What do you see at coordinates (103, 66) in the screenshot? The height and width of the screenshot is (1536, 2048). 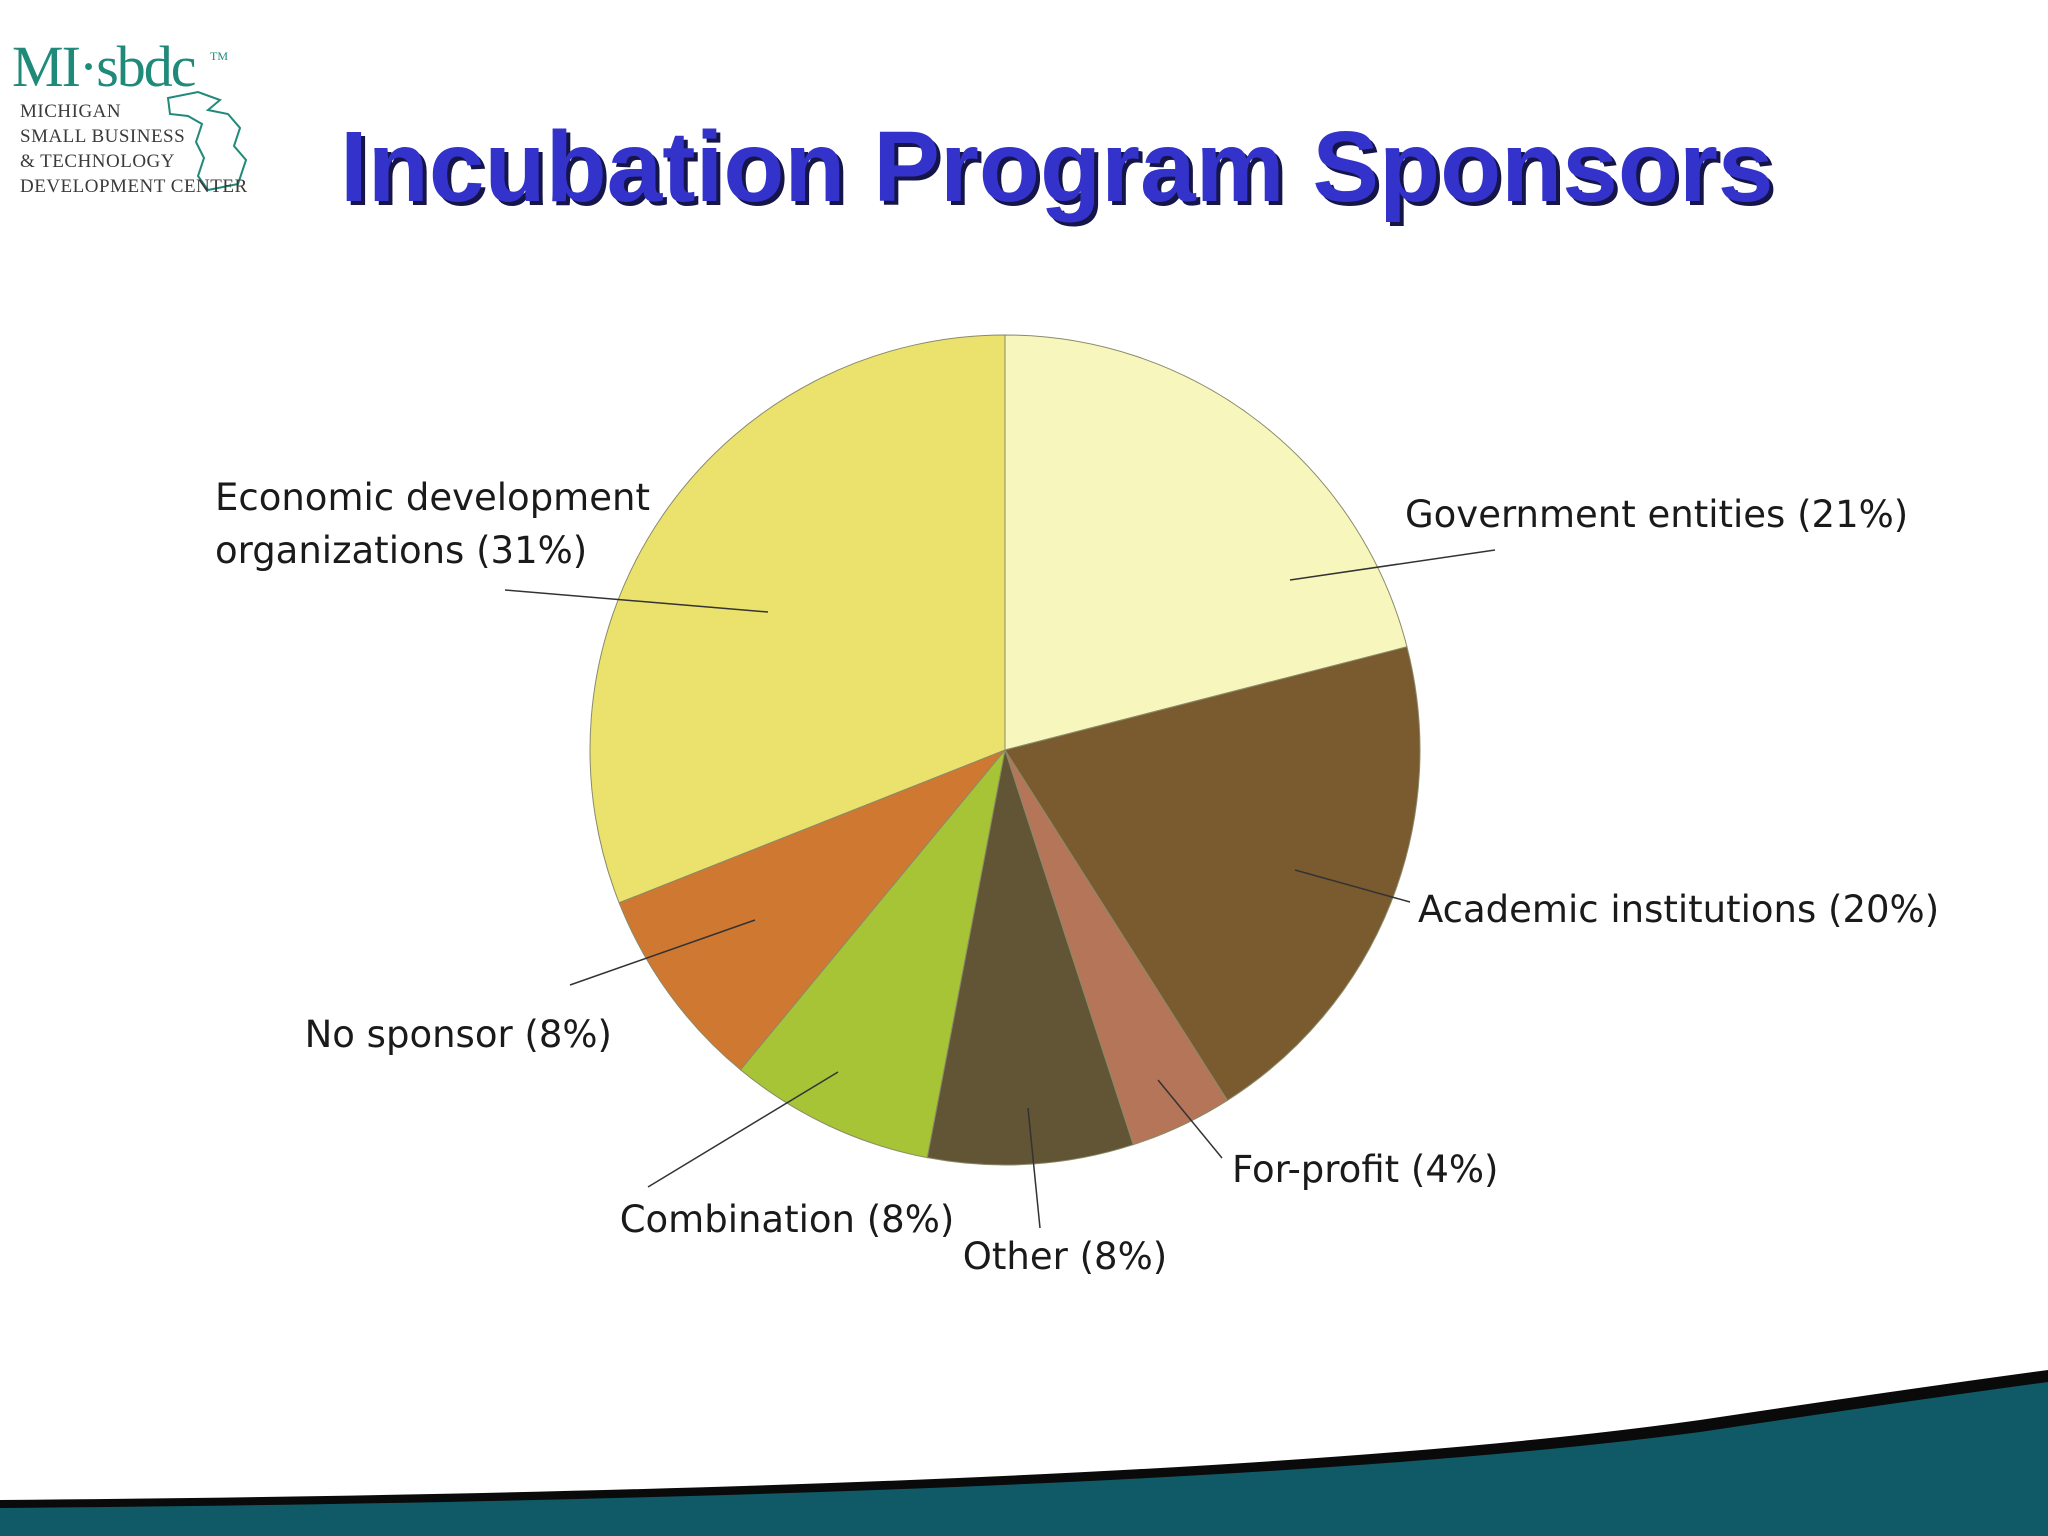 I see `logo-mark-text: MI·sbdc` at bounding box center [103, 66].